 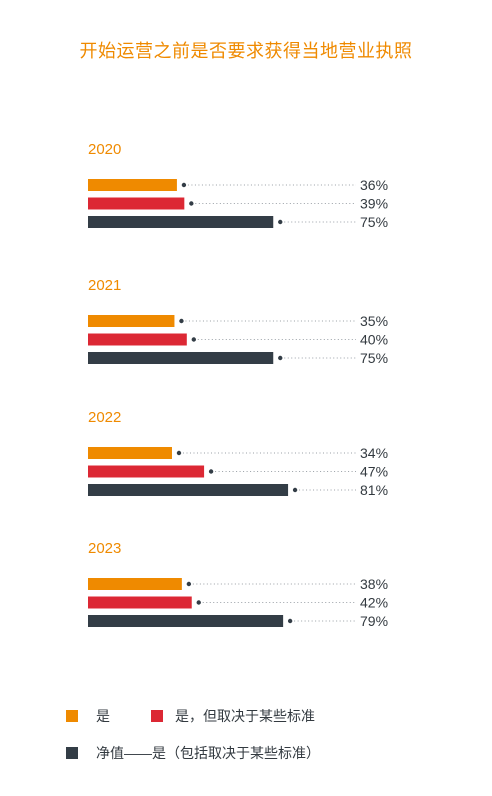 I want to click on value-label-2020-series-3: 75%, so click(x=374, y=222).